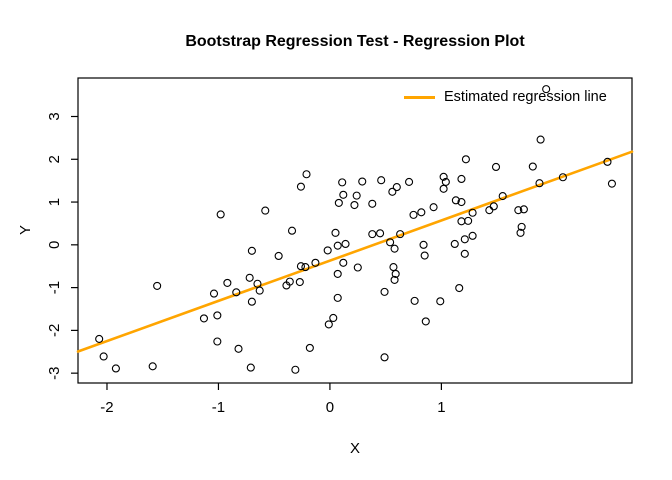  What do you see at coordinates (525, 97) in the screenshot?
I see `legend-label: Estimated regression line` at bounding box center [525, 97].